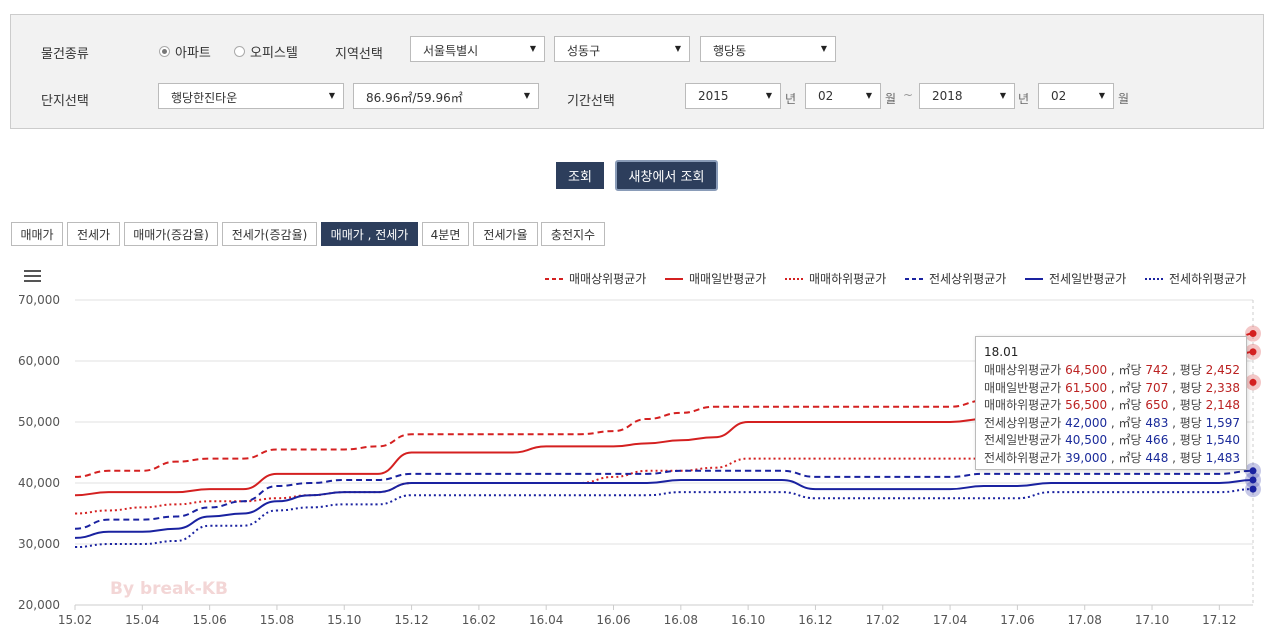 The height and width of the screenshot is (633, 1280). I want to click on tooltip-title: 18.01, so click(1001, 352).